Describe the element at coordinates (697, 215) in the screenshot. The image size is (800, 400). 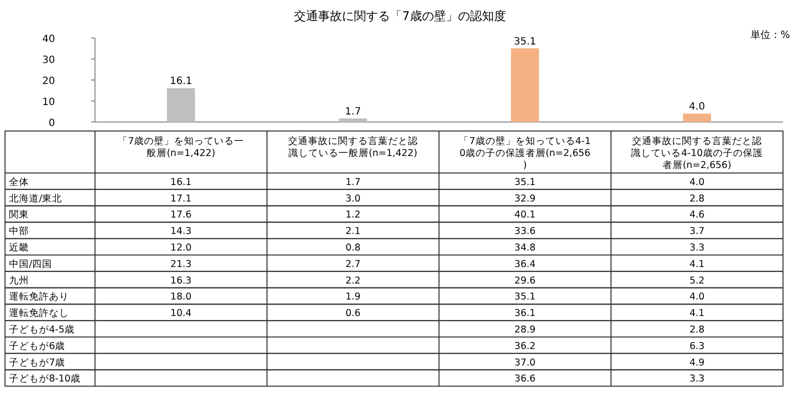
I see `text: 4.6` at that location.